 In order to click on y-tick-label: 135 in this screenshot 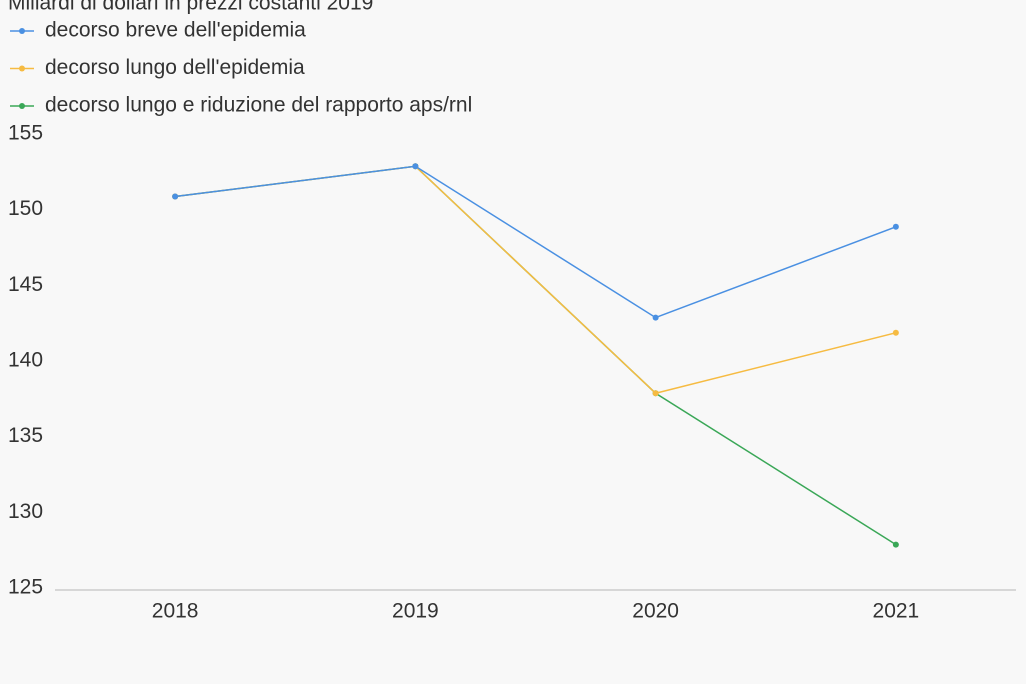, I will do `click(25, 435)`.